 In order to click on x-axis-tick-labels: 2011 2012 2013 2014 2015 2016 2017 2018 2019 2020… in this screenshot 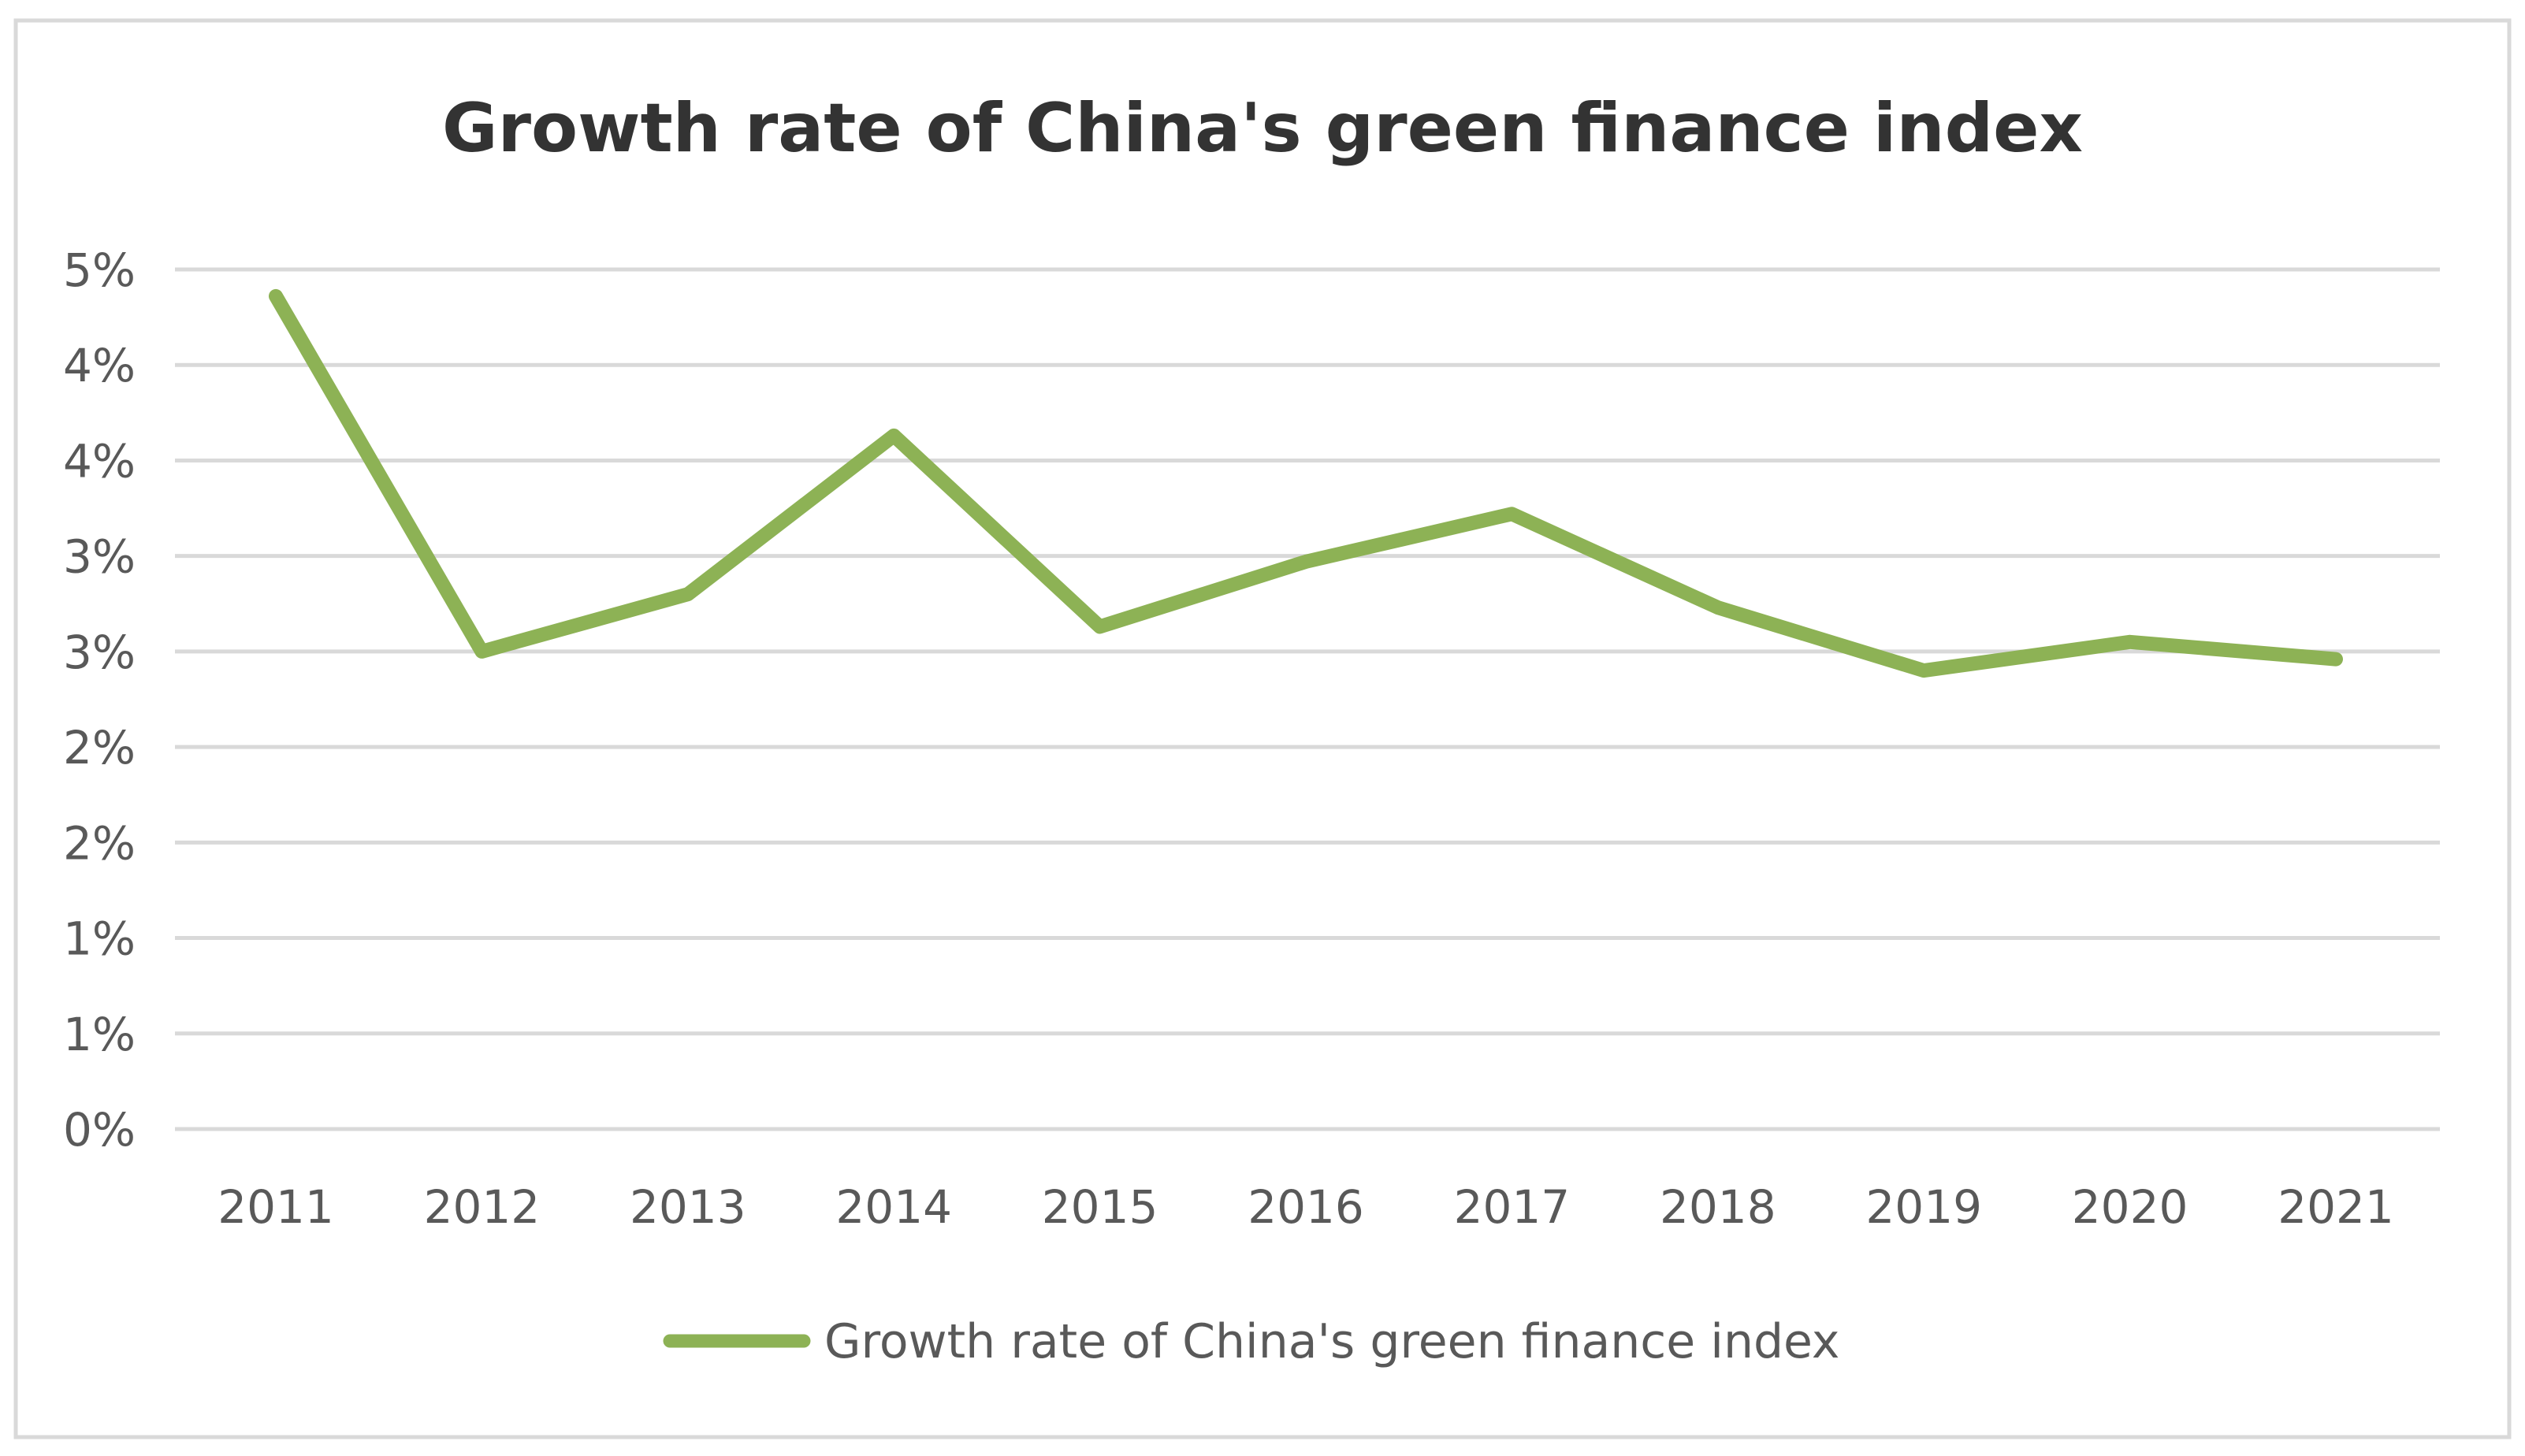, I will do `click(1306, 1207)`.